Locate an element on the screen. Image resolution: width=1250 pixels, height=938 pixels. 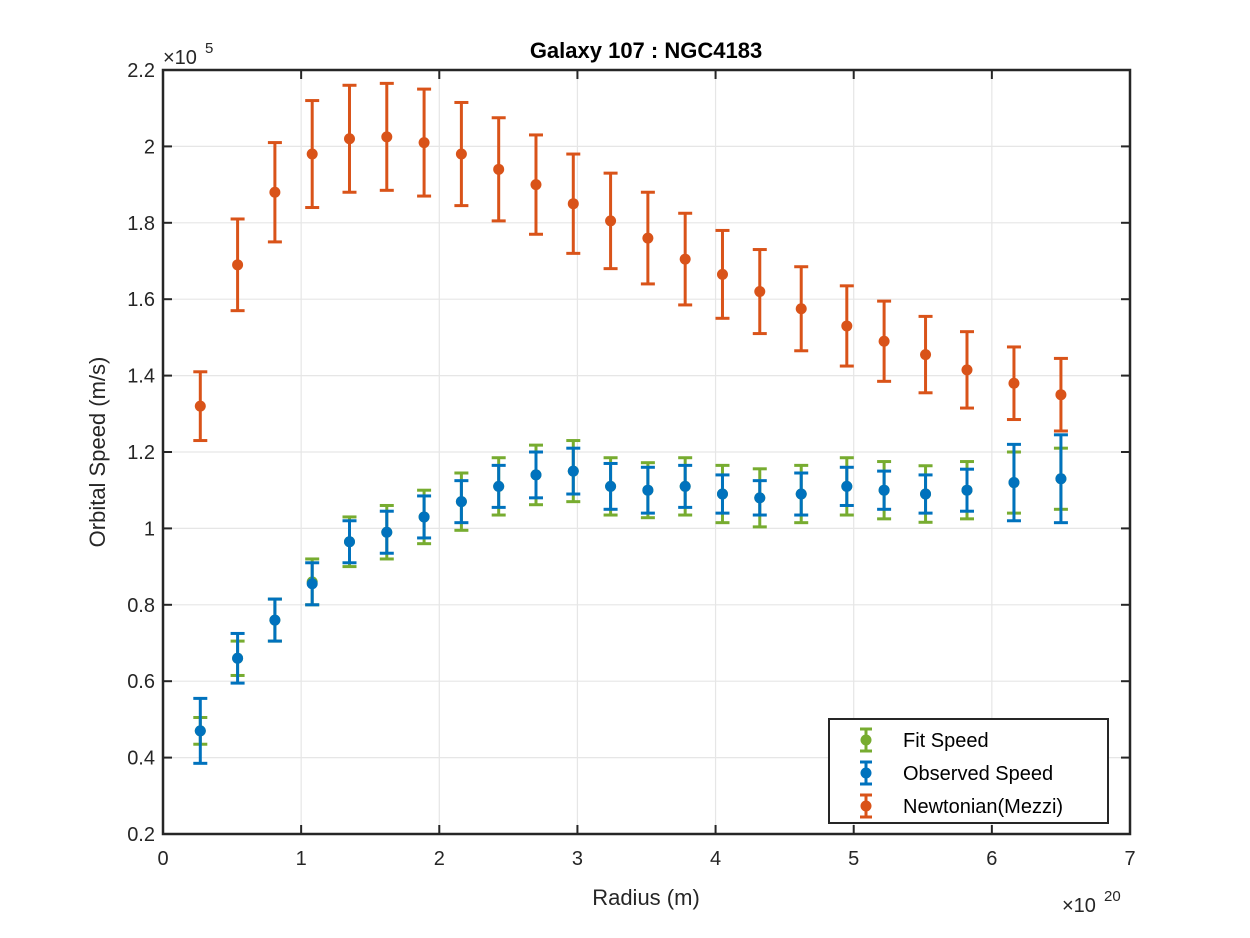
legend-label: Observed Speed is located at coordinates (978, 774).